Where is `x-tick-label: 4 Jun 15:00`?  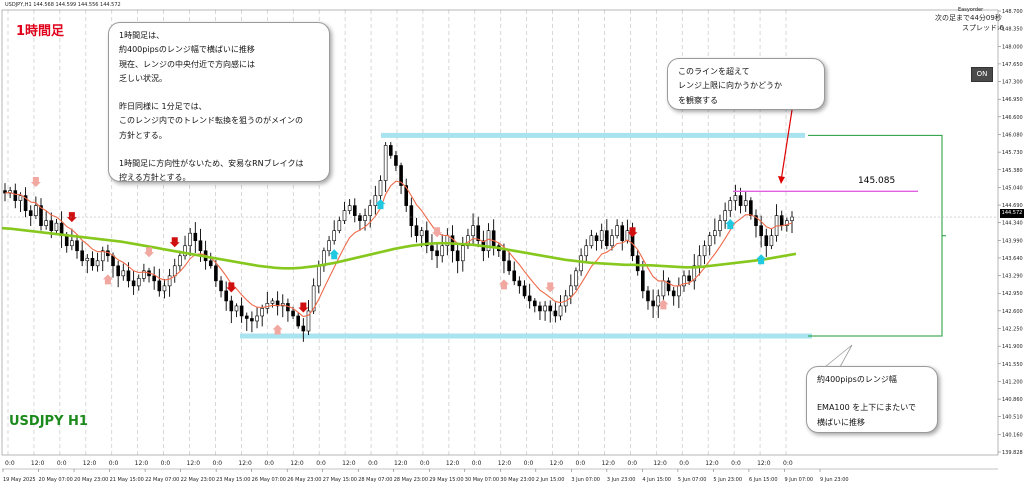 x-tick-label: 4 Jun 15:00 is located at coordinates (656, 480).